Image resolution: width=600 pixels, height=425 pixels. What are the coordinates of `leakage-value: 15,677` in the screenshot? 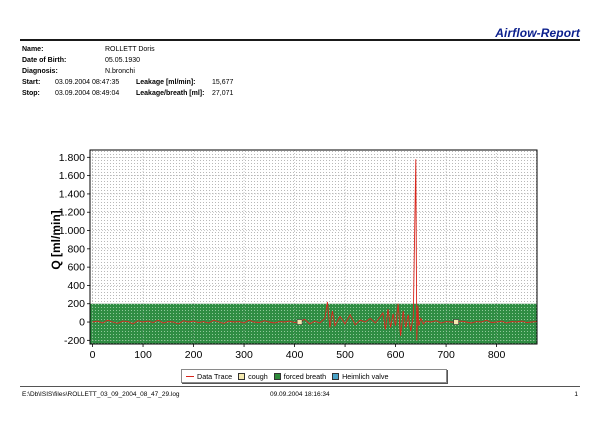 It's located at (223, 82).